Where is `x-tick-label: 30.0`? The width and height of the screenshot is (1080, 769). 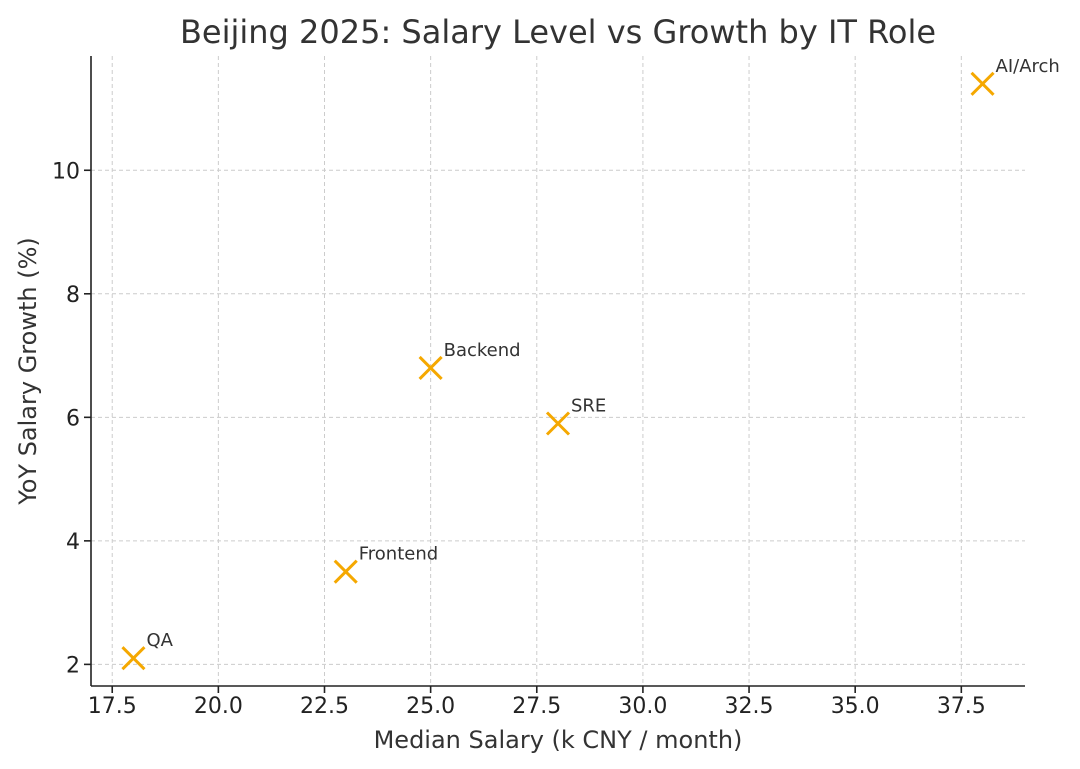 x-tick-label: 30.0 is located at coordinates (642, 706).